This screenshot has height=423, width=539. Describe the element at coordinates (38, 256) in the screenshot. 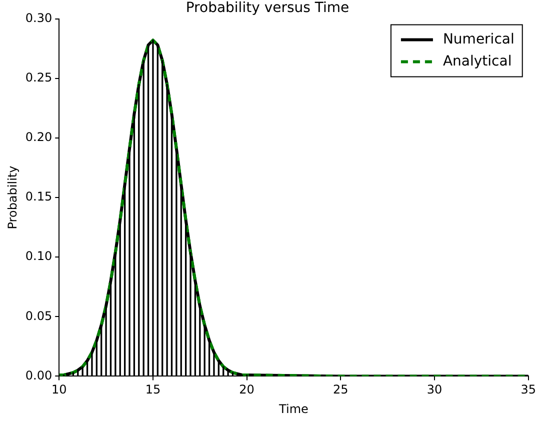

I see `y-tick-label: 0.10` at that location.